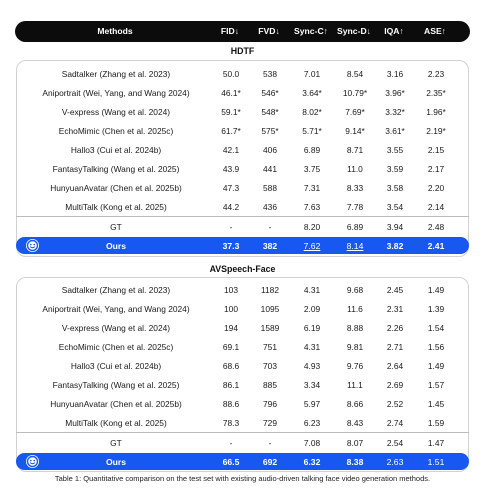 The height and width of the screenshot is (500, 486). I want to click on fvd-value: 436, so click(270, 207).